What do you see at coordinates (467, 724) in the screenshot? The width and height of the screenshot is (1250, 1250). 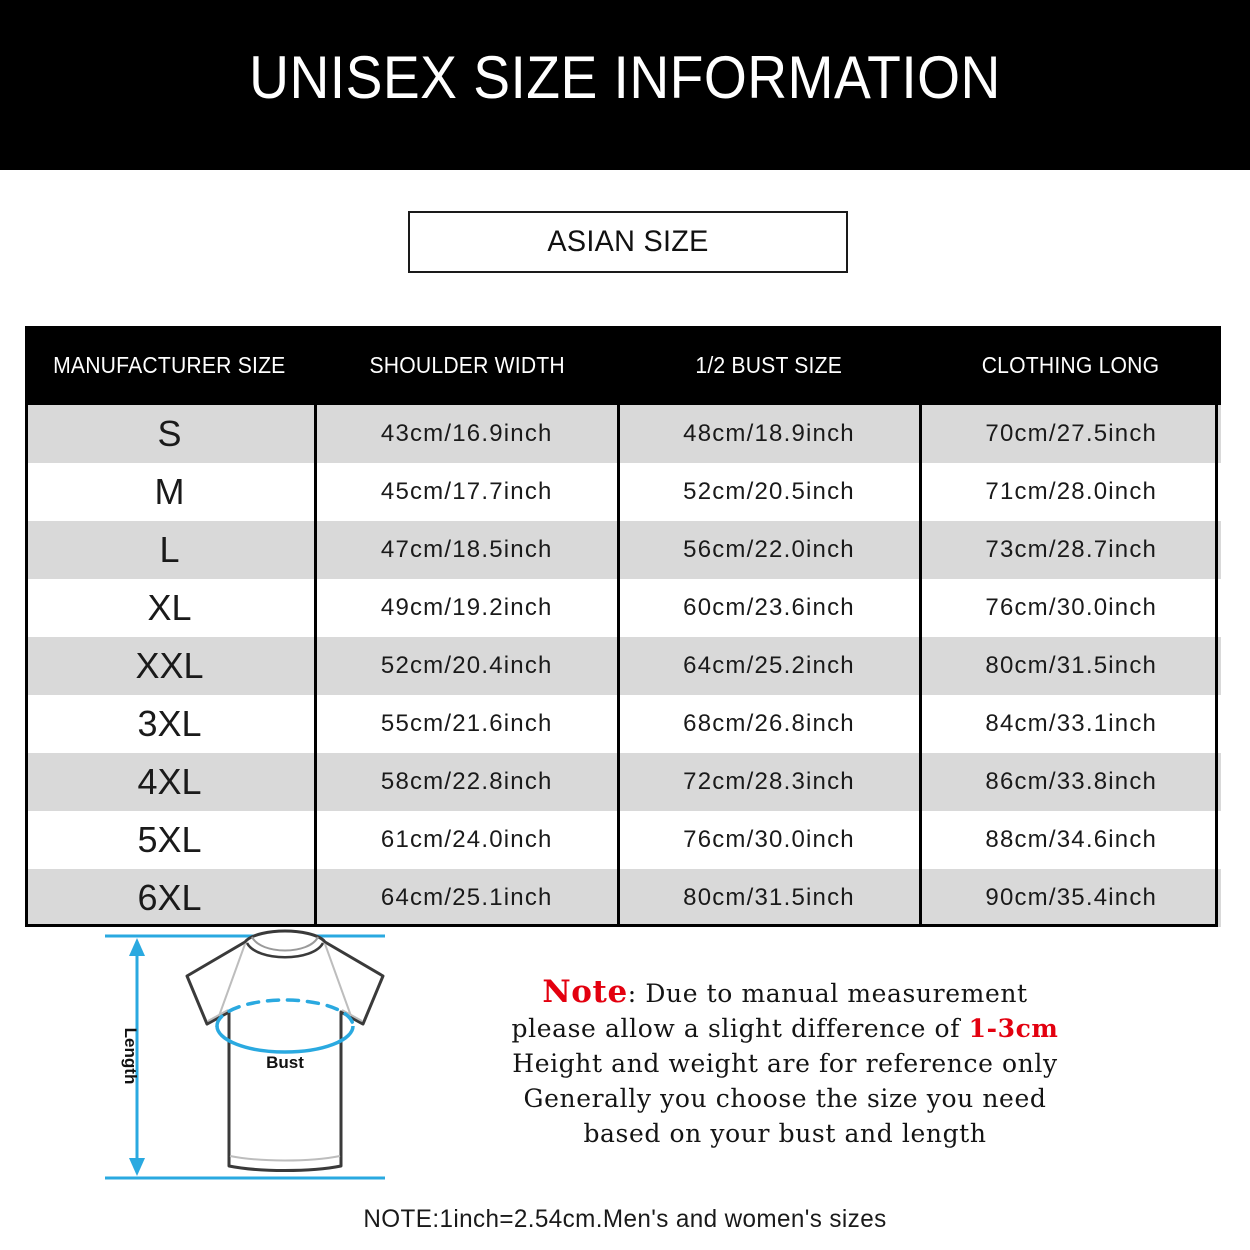 I see `cell-shoulder-width: 55cm/21.6inch` at bounding box center [467, 724].